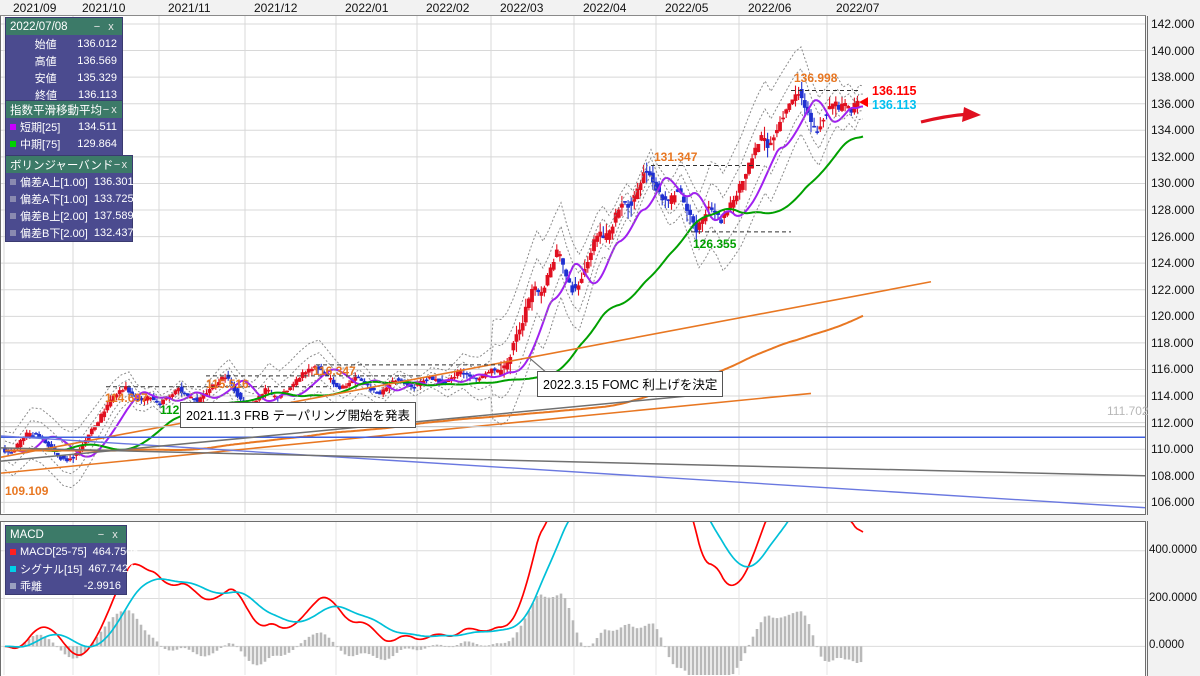 Image resolution: width=1200 pixels, height=676 pixels. What do you see at coordinates (97, 26) in the screenshot?
I see `ohlc-minimize-button: −` at bounding box center [97, 26].